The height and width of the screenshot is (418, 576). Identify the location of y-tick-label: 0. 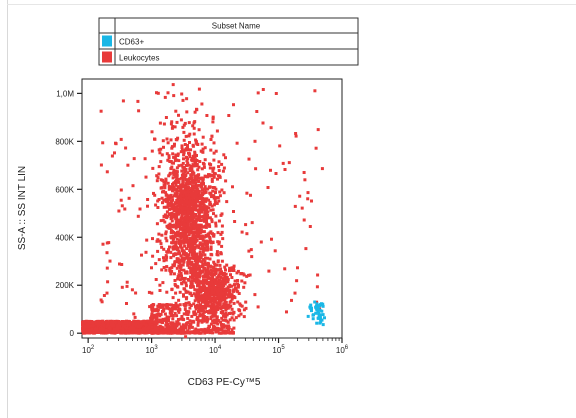
(72, 333).